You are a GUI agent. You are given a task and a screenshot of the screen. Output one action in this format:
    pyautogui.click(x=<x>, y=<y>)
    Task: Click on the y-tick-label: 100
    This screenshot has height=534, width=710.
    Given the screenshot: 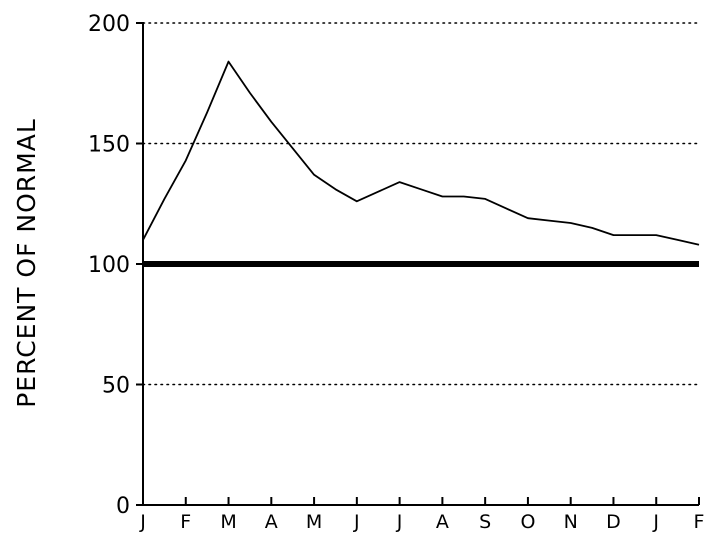 What is the action you would take?
    pyautogui.click(x=109, y=265)
    